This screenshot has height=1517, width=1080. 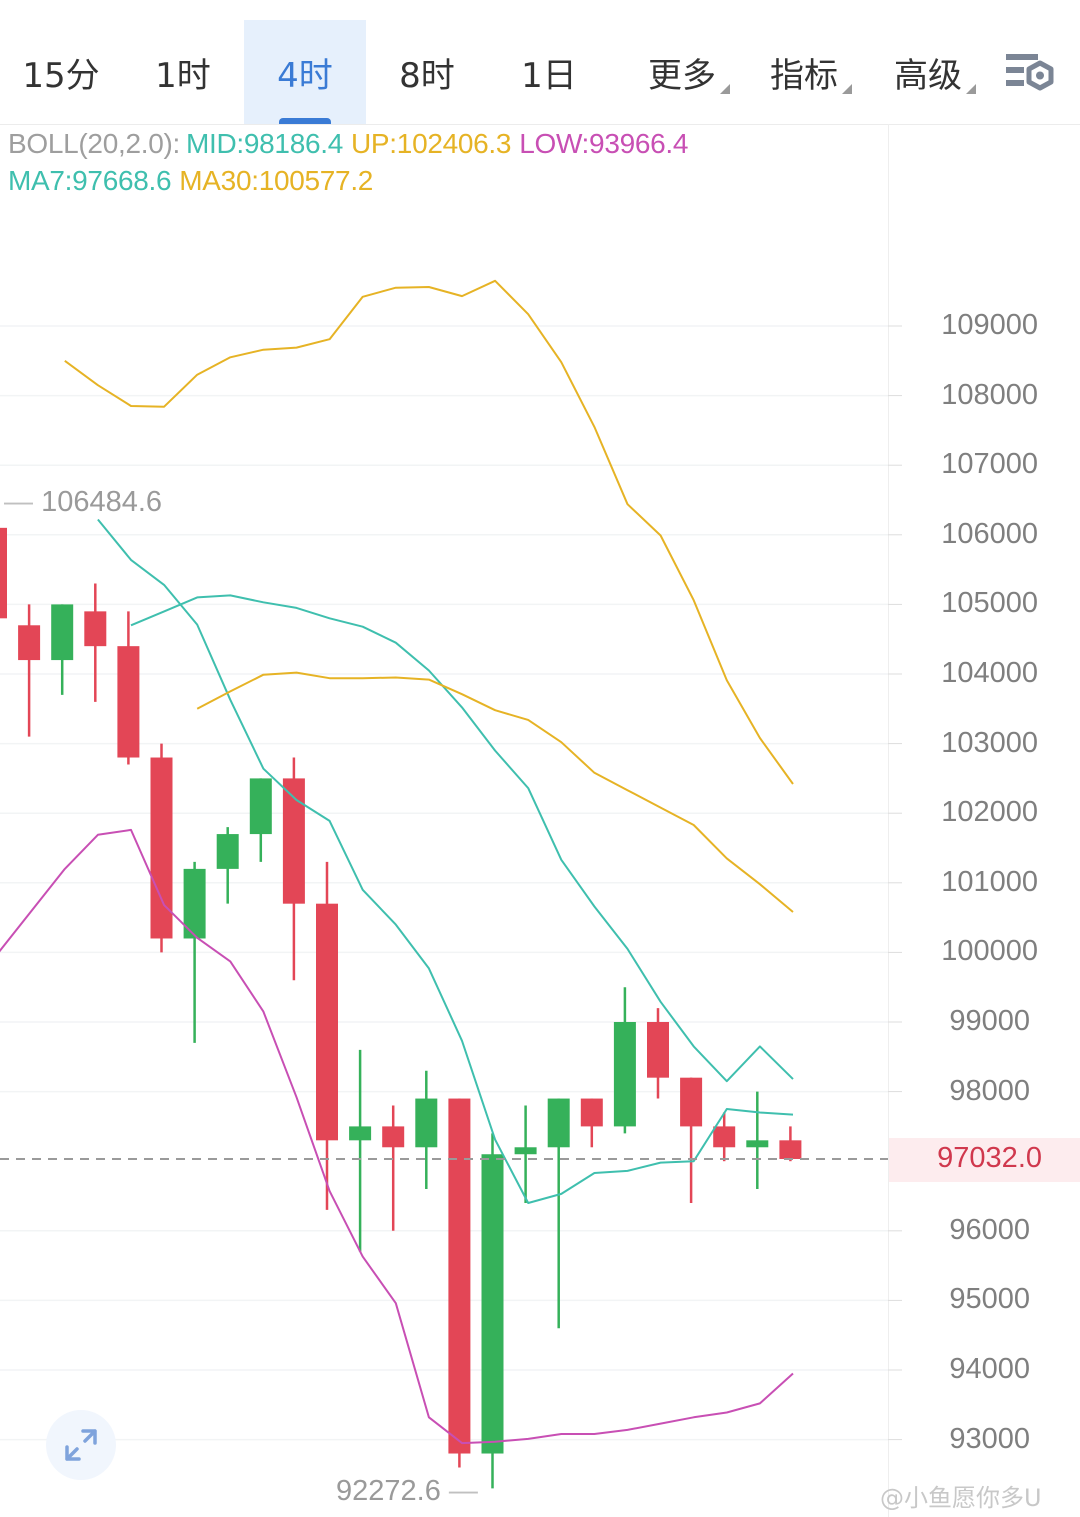 I want to click on current-price-tag, so click(x=984, y=1160).